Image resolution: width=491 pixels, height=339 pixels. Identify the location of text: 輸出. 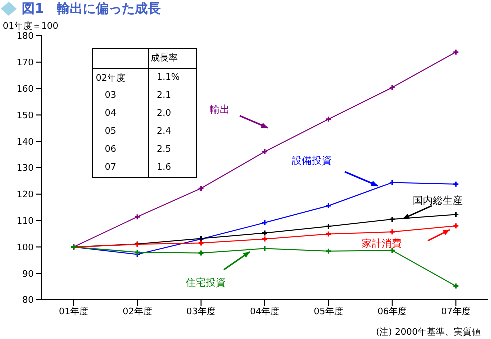
(220, 110).